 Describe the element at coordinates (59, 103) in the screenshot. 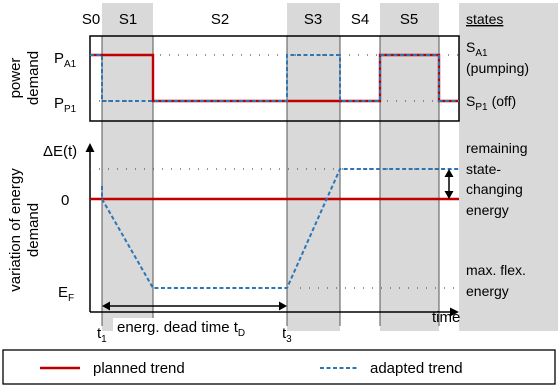

I see `tick-pp1-main: P` at that location.